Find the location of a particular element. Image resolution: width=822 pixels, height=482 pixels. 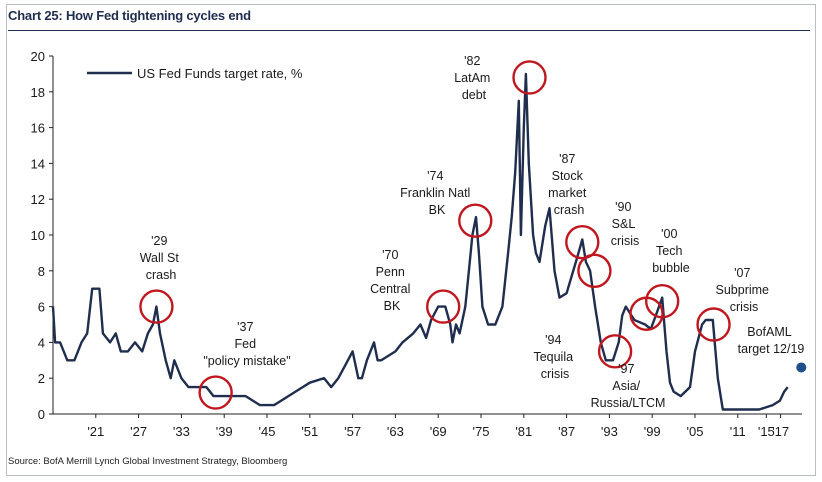

bofaml-target-marker is located at coordinates (801, 367).